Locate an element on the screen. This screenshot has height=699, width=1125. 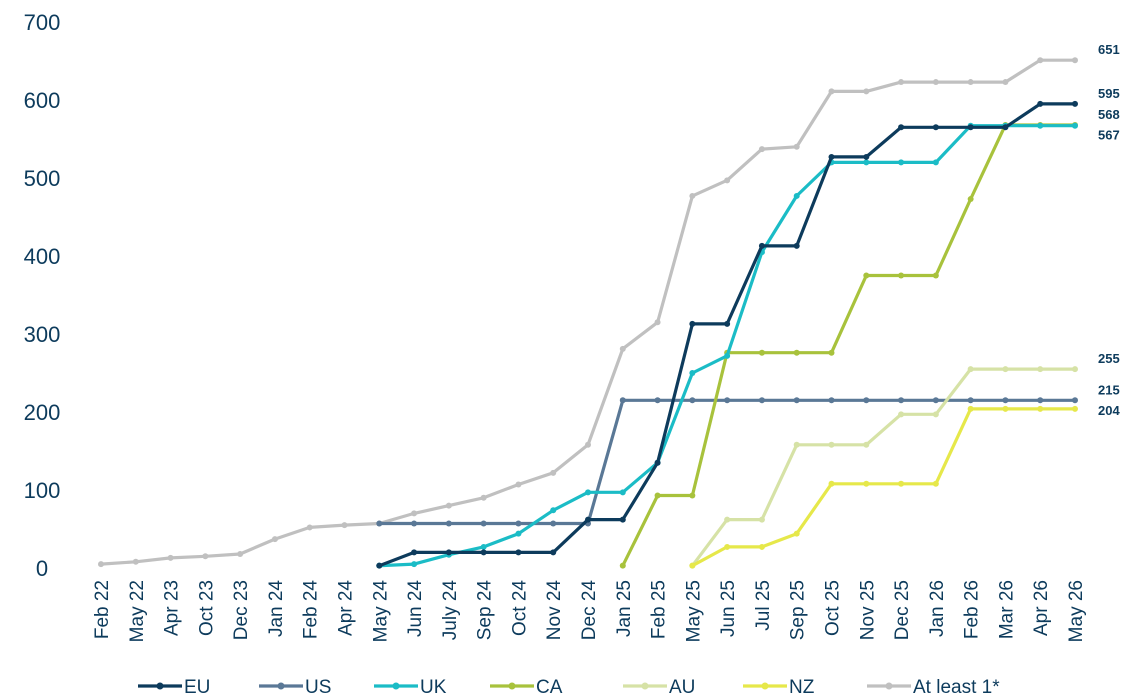
end-labels: 595 215 567 568 255 204 651 is located at coordinates (1109, 230).